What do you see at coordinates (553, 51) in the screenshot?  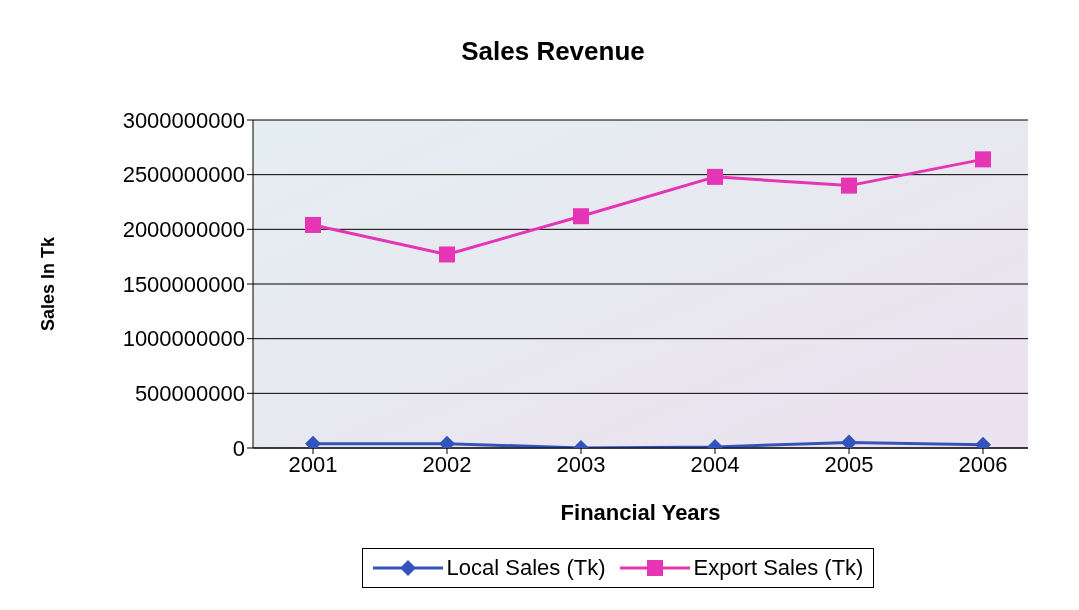 I see `chart-title: Sales Revenue` at bounding box center [553, 51].